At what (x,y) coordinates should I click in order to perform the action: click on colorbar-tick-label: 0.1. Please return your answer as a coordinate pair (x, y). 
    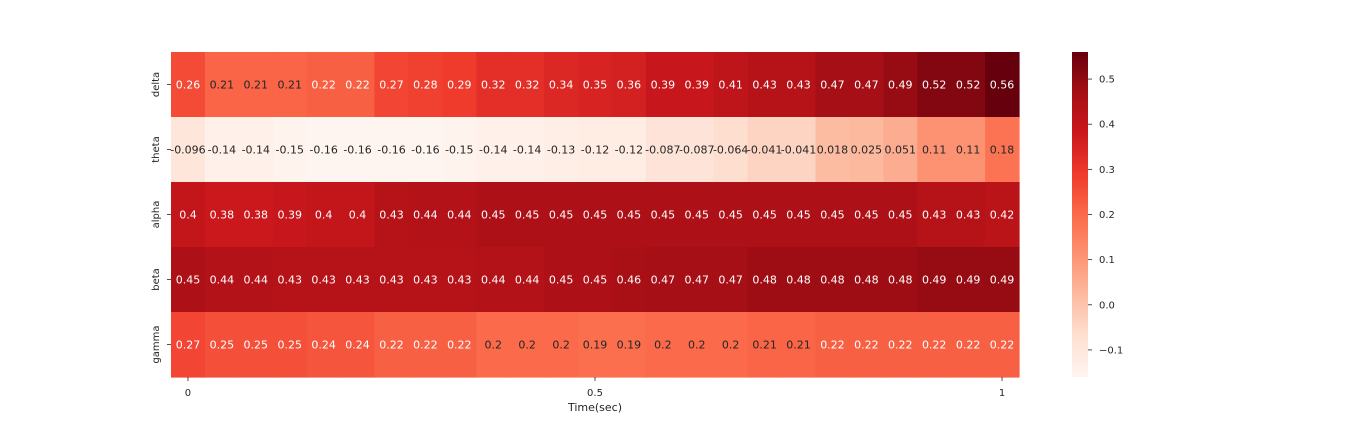
    Looking at the image, I should click on (1107, 260).